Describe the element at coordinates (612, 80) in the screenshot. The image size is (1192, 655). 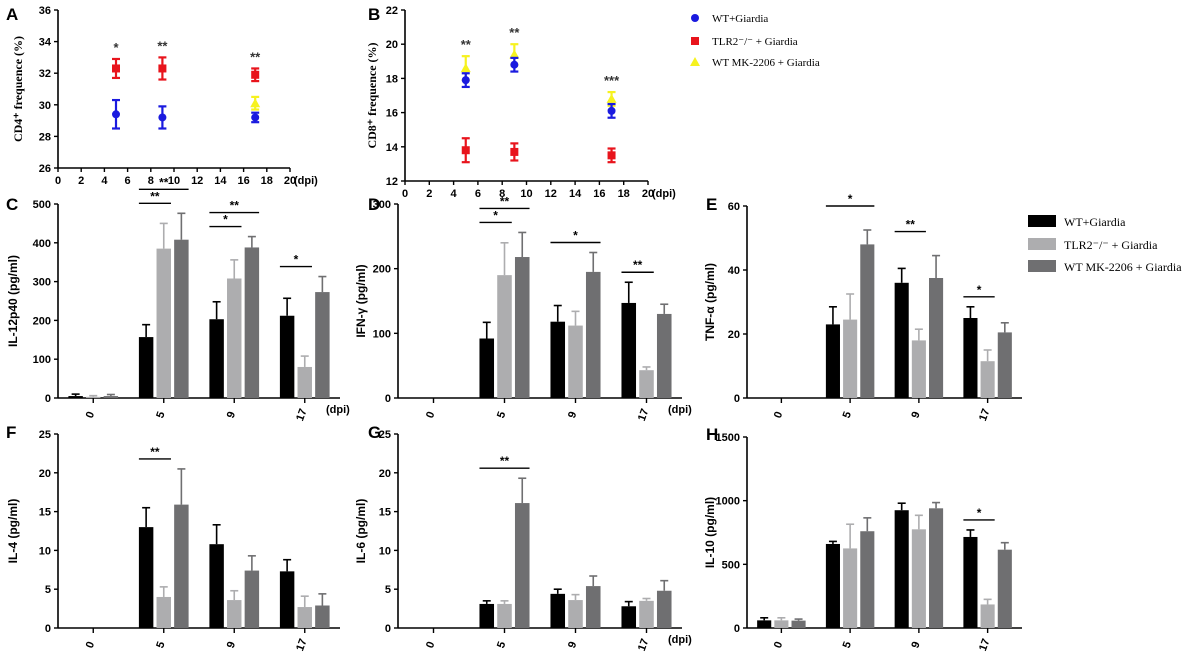
I see `significance-label: ***` at that location.